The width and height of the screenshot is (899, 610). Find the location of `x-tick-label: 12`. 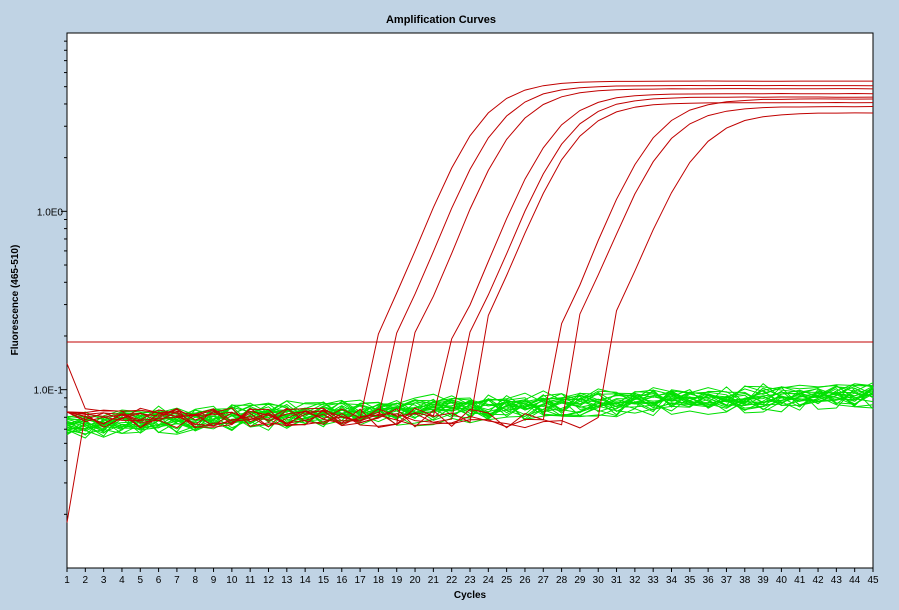

x-tick-label: 12 is located at coordinates (269, 580).